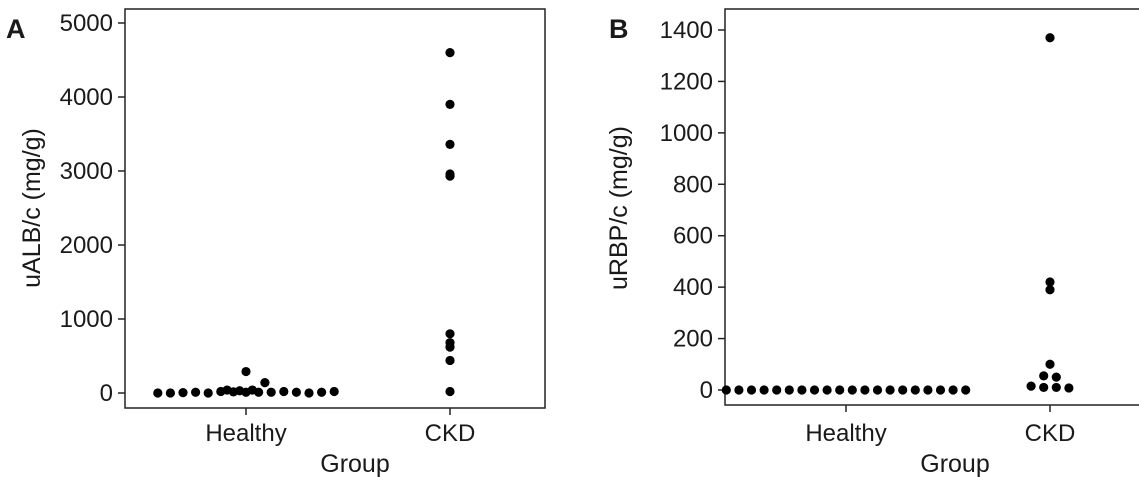  What do you see at coordinates (86, 23) in the screenshot?
I see `panel-a-y-tick-label: 5000` at bounding box center [86, 23].